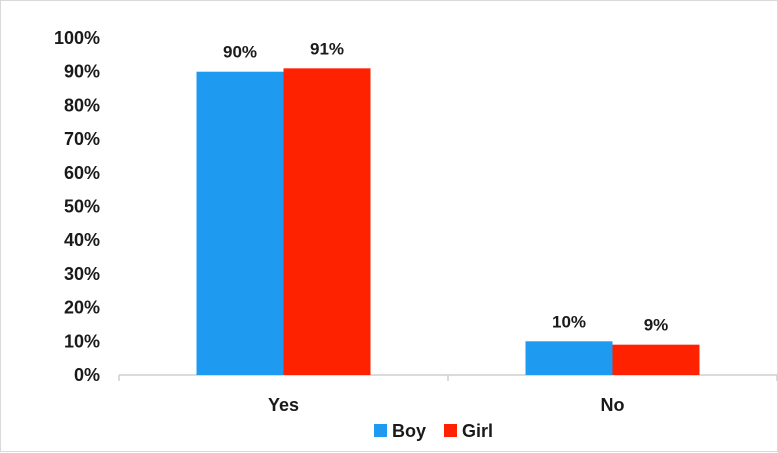 The height and width of the screenshot is (453, 778). What do you see at coordinates (656, 359) in the screenshot?
I see `bar-girl-no` at bounding box center [656, 359].